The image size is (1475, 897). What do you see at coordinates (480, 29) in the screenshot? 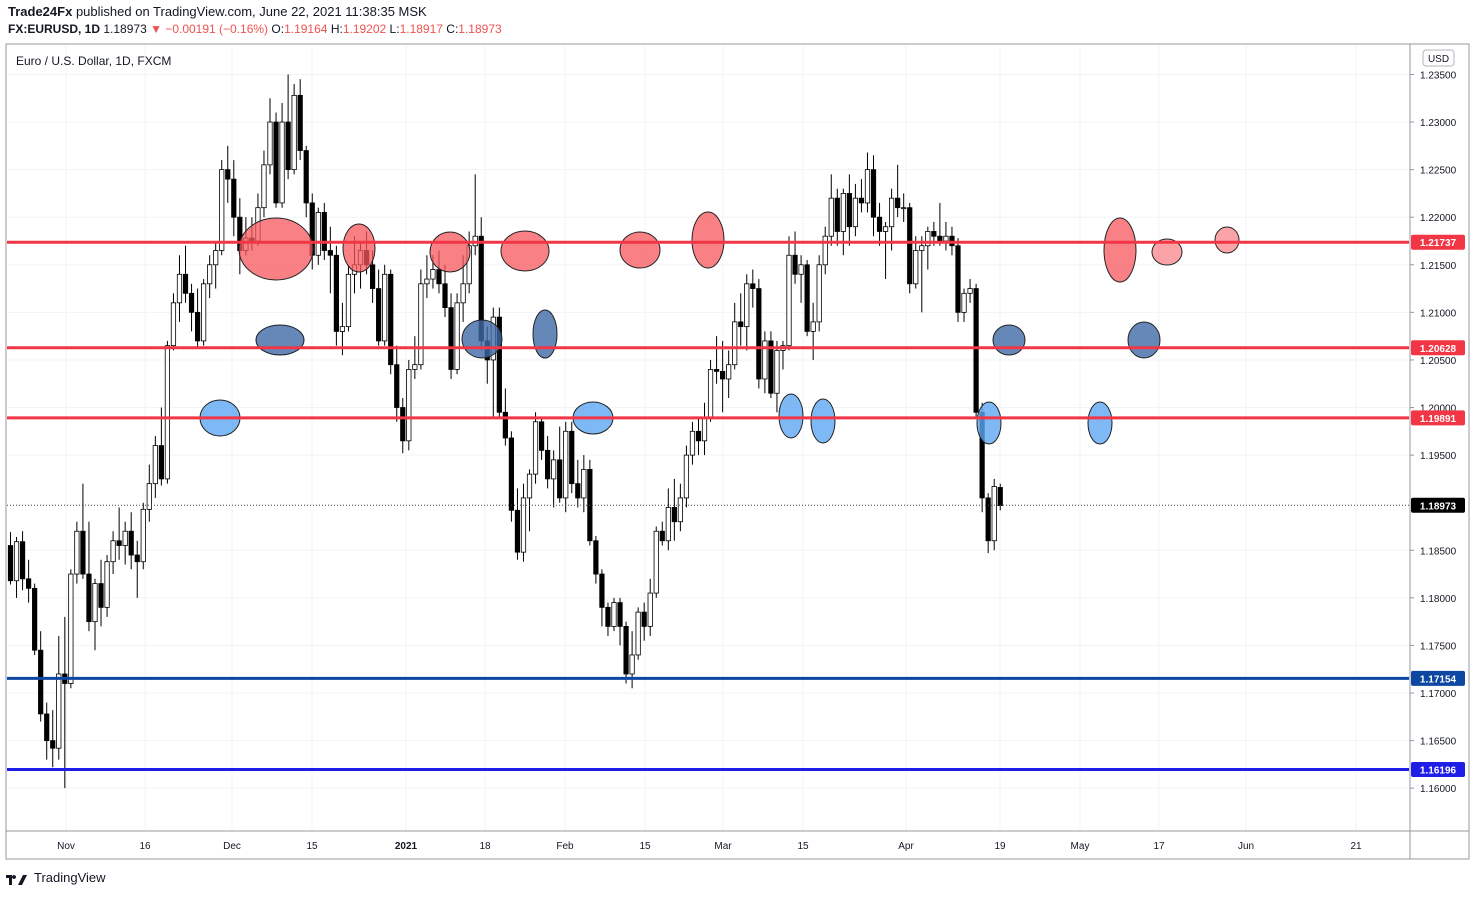
I see `close-value: 1.18973` at bounding box center [480, 29].